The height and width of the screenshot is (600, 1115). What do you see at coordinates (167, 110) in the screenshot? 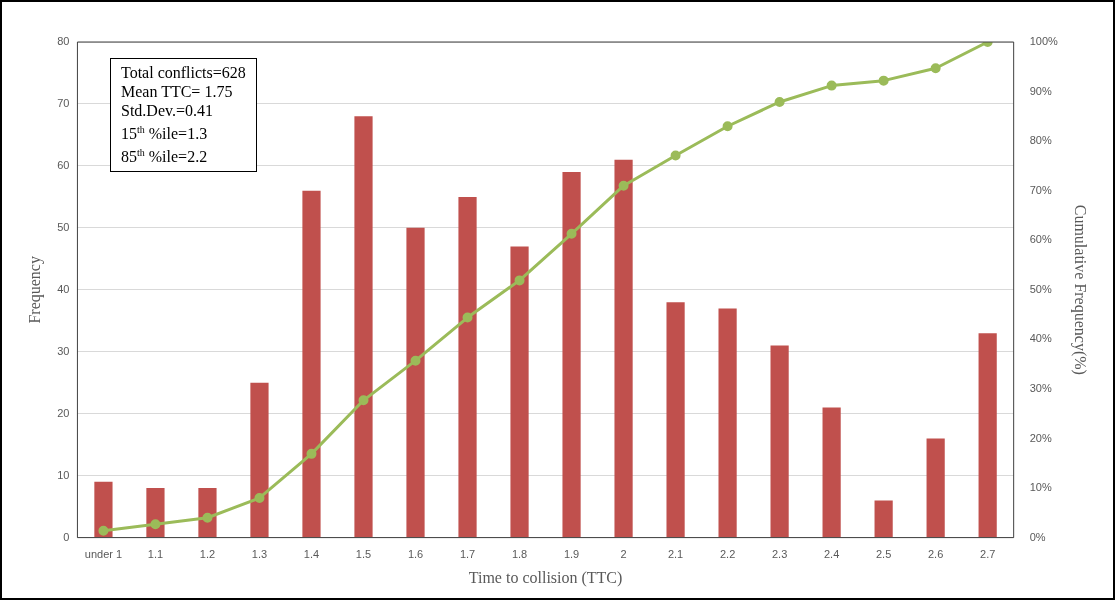
I see `annotation: Std.Dev.=0.41` at bounding box center [167, 110].